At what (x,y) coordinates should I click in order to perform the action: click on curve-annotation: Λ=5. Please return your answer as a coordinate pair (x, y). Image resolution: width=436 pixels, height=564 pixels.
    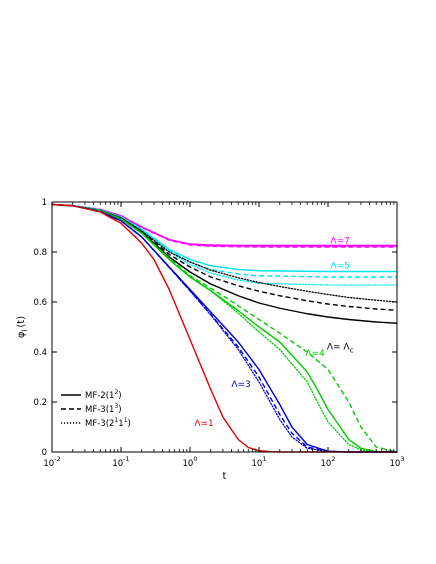
    Looking at the image, I should click on (339, 266).